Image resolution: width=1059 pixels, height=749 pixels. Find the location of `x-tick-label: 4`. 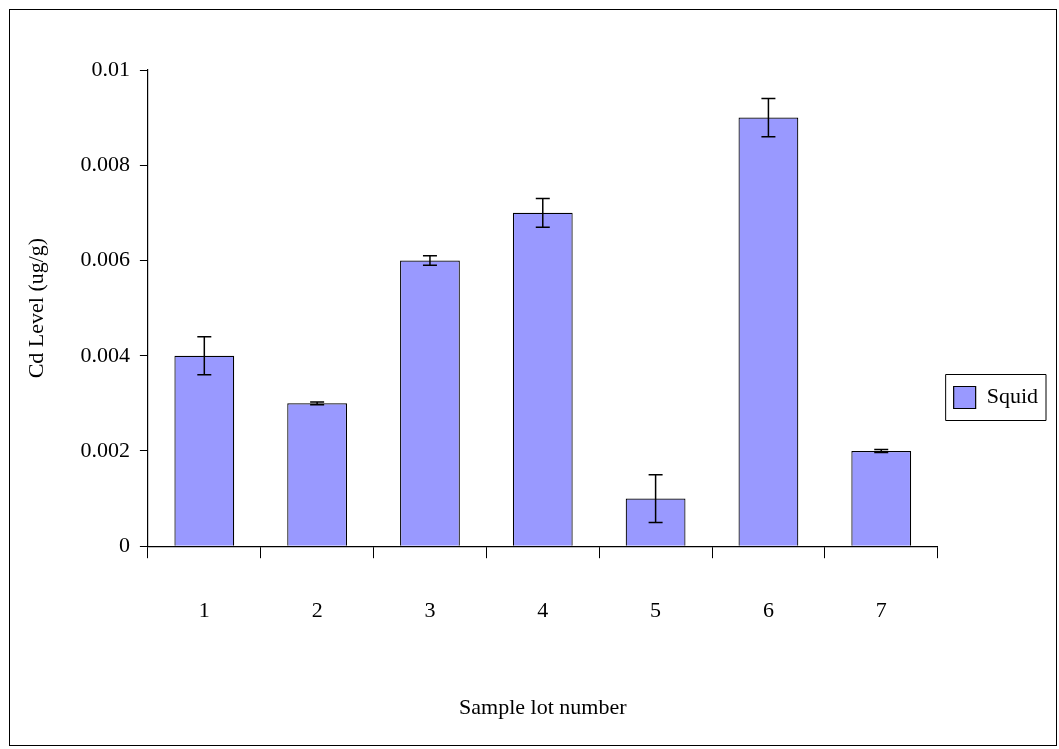

x-tick-label: 4 is located at coordinates (543, 610).